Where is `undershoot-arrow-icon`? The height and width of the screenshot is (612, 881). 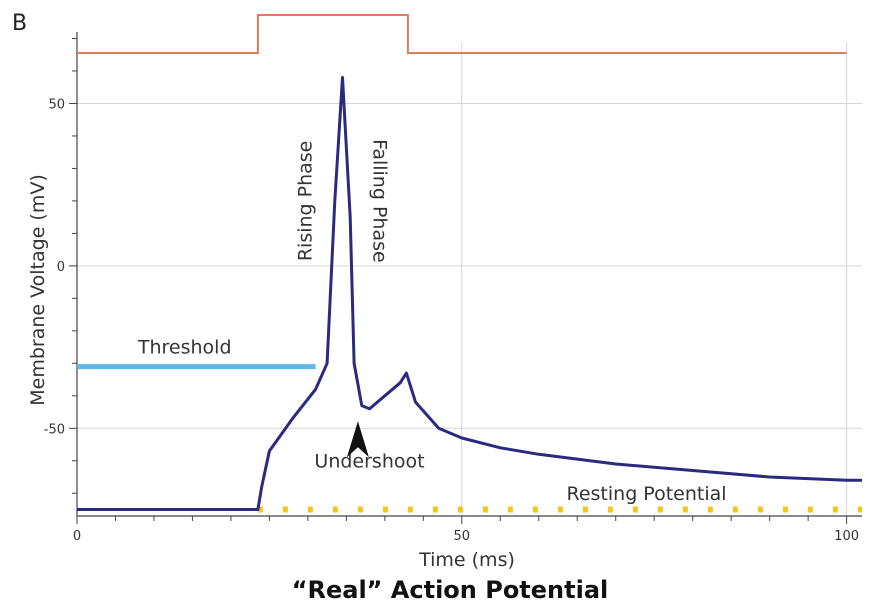
undershoot-arrow-icon is located at coordinates (357, 439).